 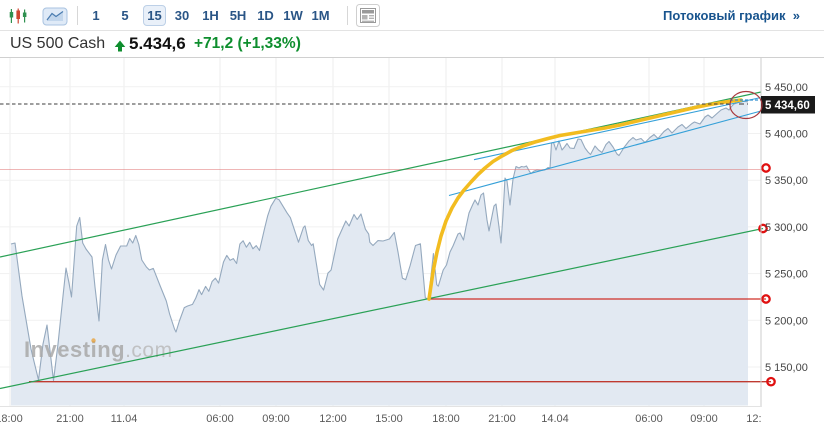 What do you see at coordinates (786, 181) in the screenshot?
I see `svg-text: 5 350,00` at bounding box center [786, 181].